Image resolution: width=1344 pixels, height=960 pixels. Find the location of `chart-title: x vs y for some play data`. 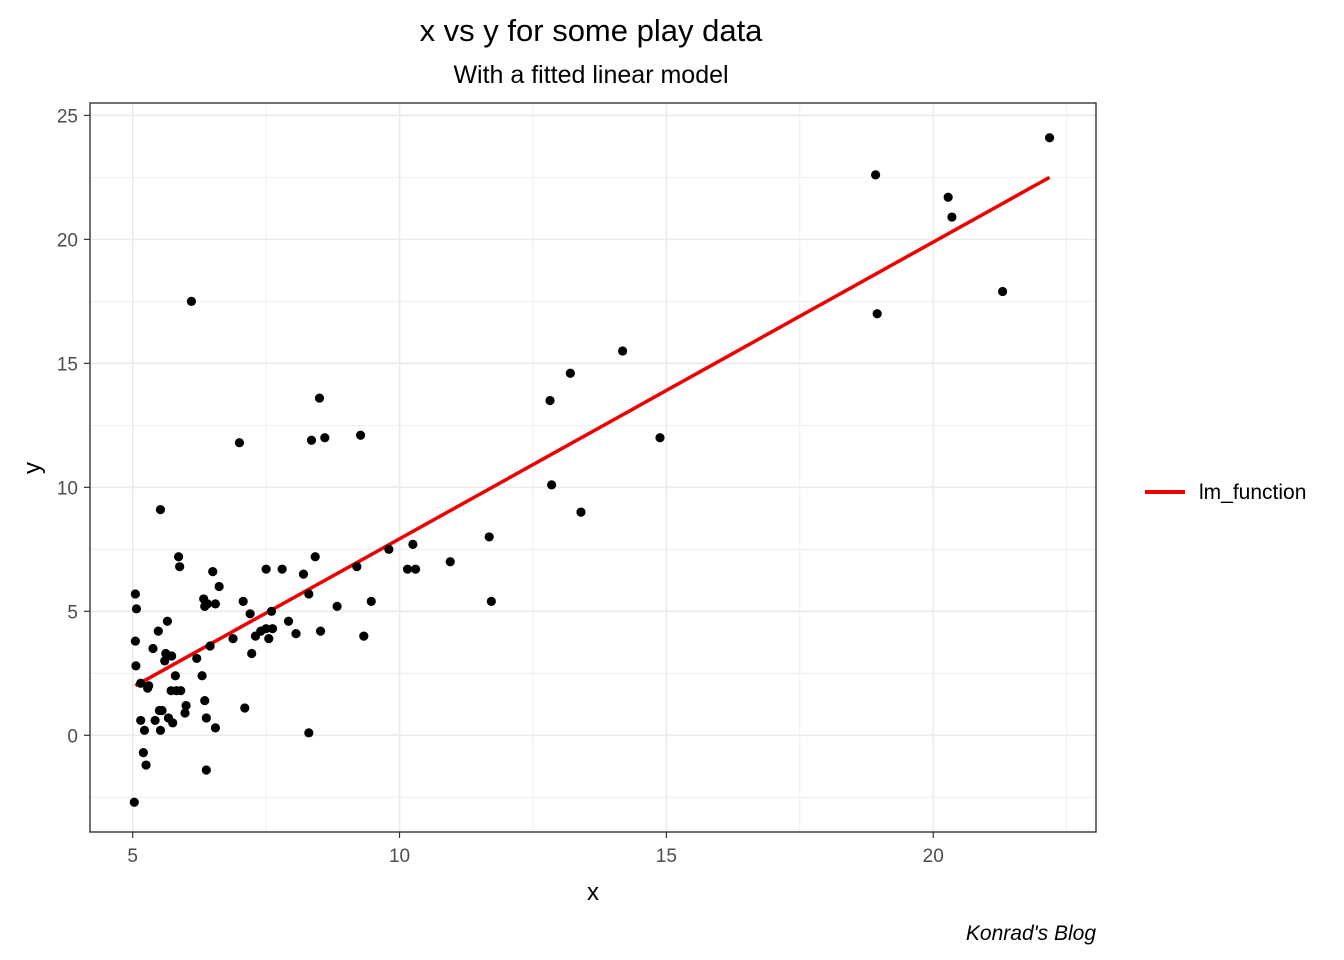

chart-title: x vs y for some play data is located at coordinates (592, 30).